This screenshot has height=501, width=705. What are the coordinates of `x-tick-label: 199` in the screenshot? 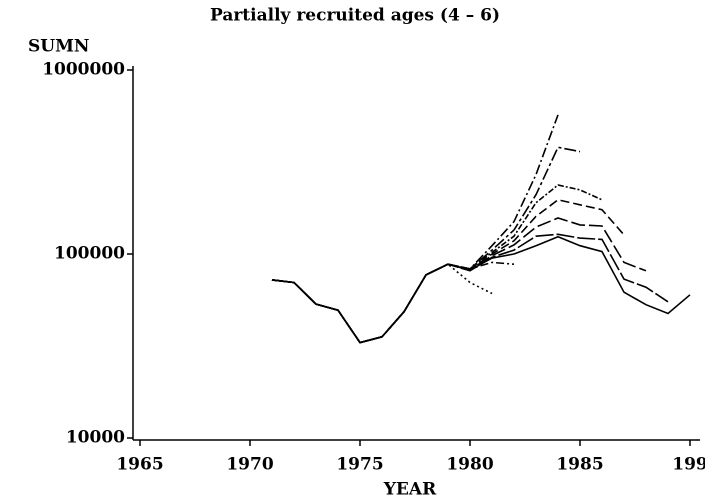 It's located at (688, 465).